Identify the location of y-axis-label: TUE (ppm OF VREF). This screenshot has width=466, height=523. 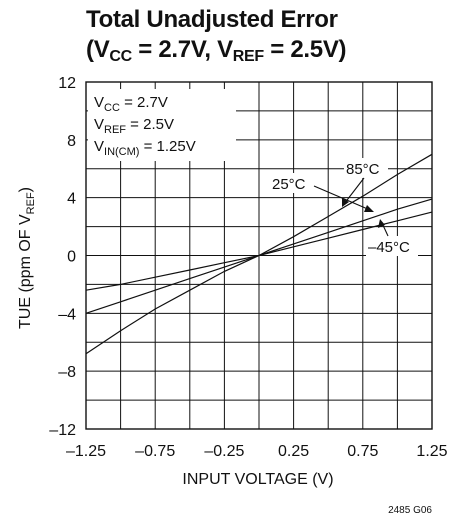
(27, 258).